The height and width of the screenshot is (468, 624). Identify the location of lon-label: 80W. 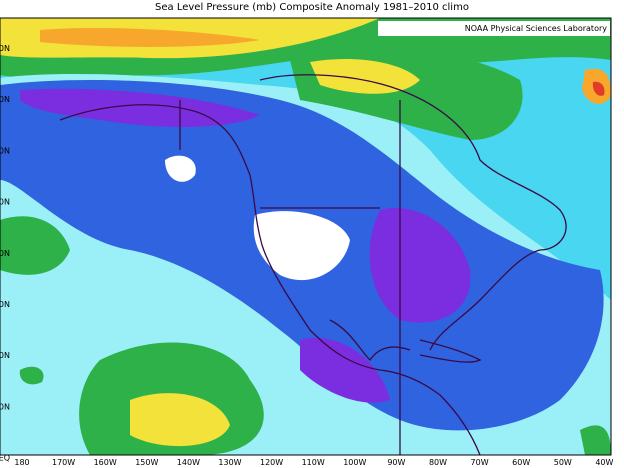
(438, 462).